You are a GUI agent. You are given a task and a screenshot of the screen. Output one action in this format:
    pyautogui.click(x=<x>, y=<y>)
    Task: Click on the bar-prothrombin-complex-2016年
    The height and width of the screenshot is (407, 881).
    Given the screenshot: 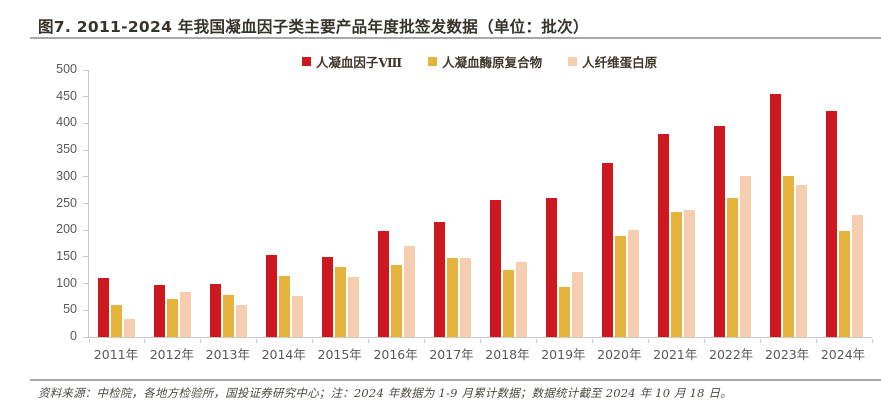 What is the action you would take?
    pyautogui.click(x=397, y=300)
    